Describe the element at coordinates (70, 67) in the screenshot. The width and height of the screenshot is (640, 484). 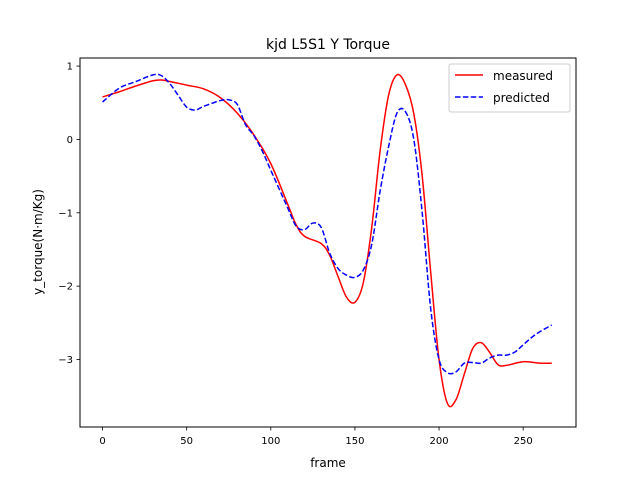
I see `y-tick-label: 1` at that location.